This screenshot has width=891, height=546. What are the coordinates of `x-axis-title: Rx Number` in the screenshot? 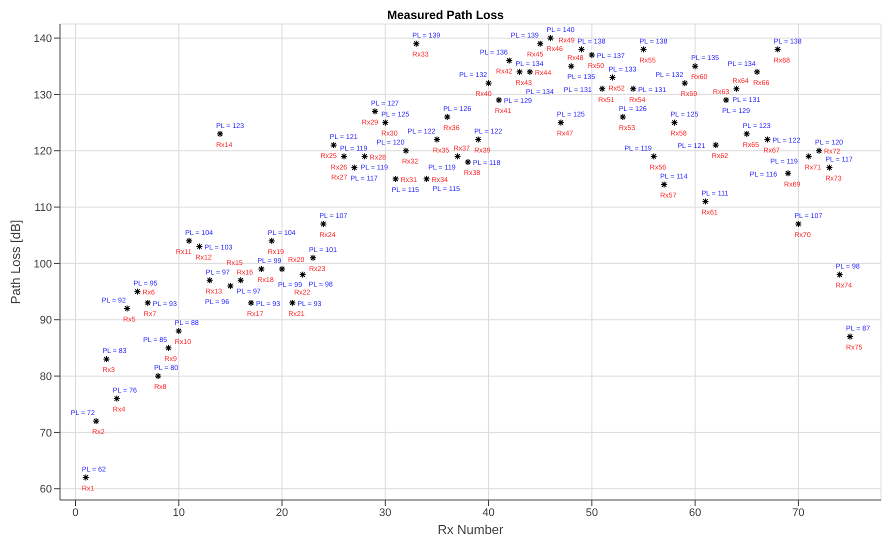 It's located at (471, 529).